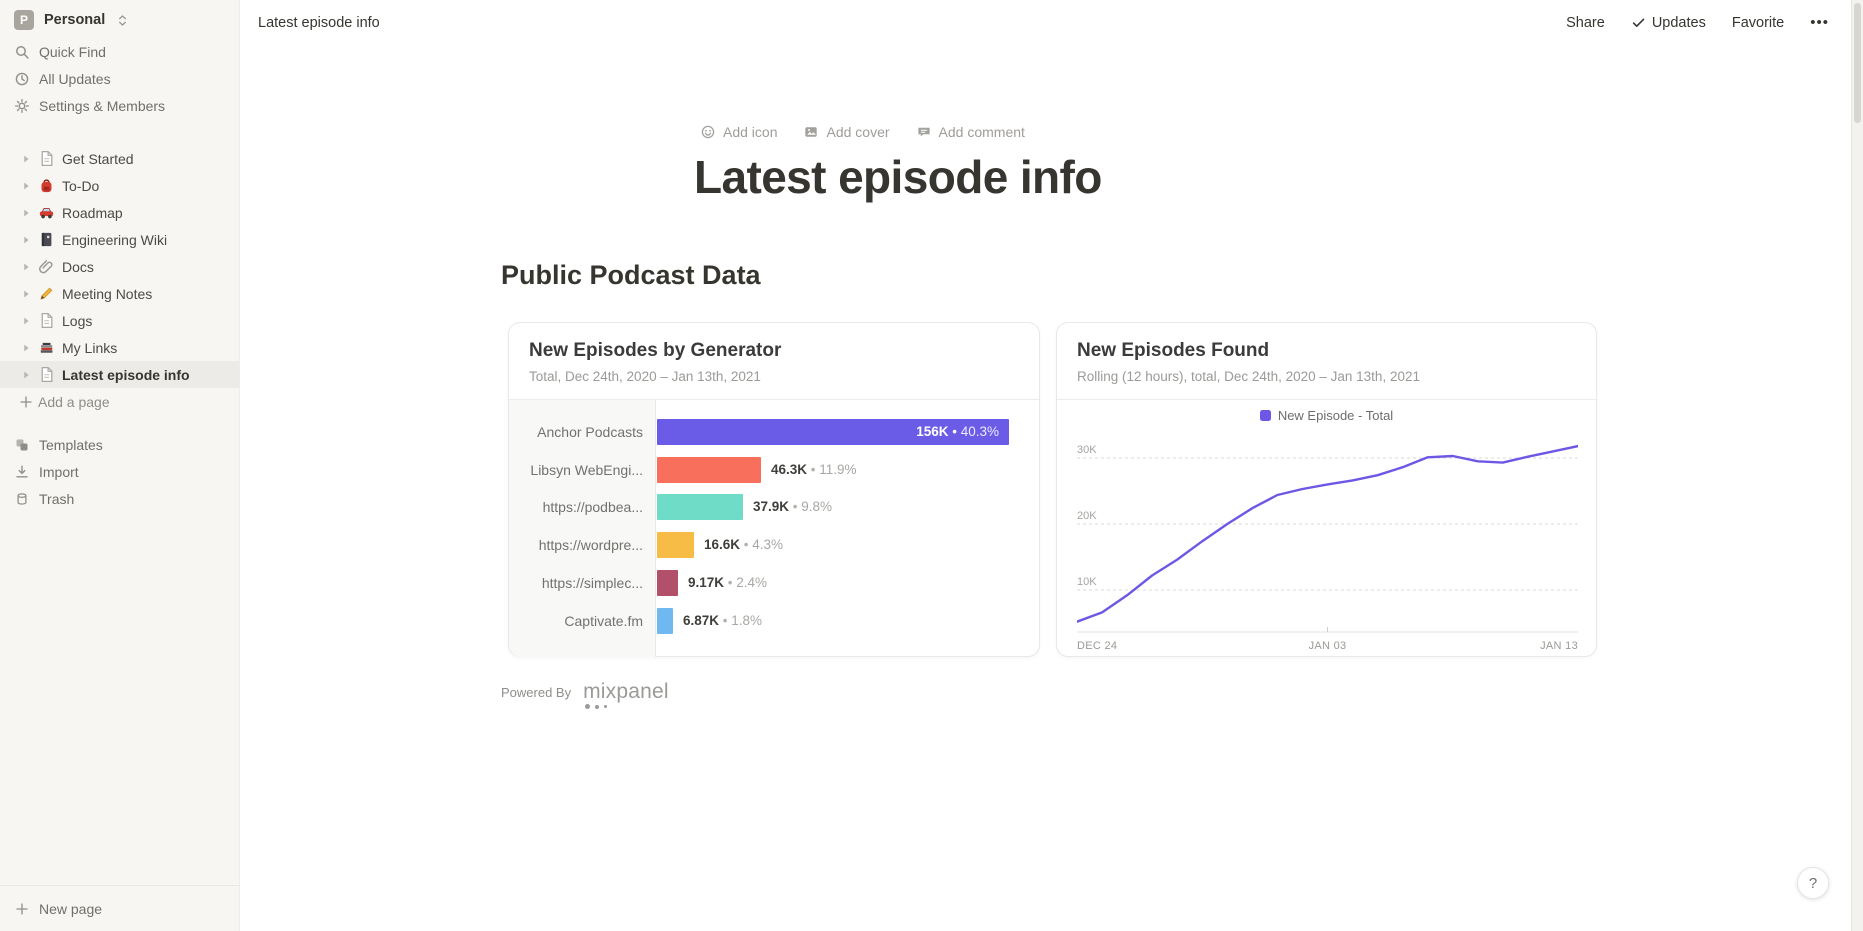  Describe the element at coordinates (74, 401) in the screenshot. I see `add-a-page-label: Add a page` at that location.